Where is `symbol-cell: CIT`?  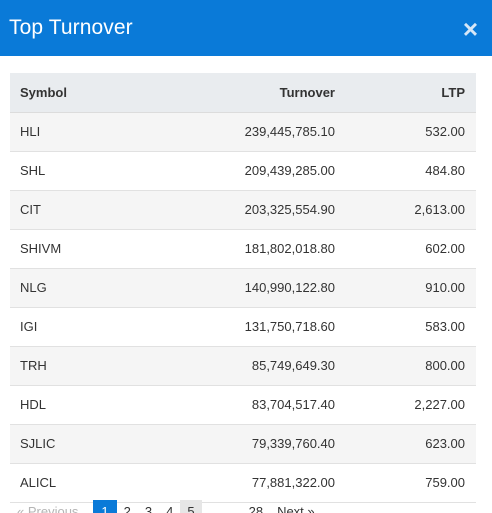
symbol-cell: CIT is located at coordinates (80, 210).